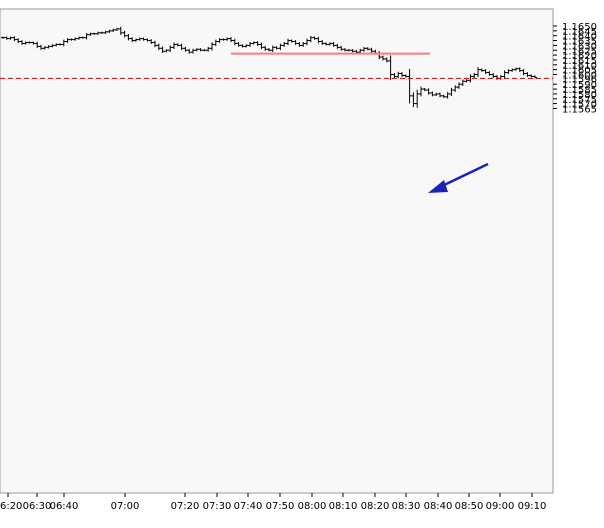 This screenshot has width=604, height=528. What do you see at coordinates (578, 311) in the screenshot?
I see `current-price-label-bg` at bounding box center [578, 311].